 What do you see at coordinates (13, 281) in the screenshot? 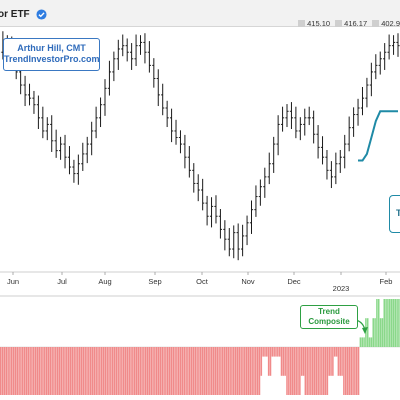
I see `x-tick-label: Jun` at bounding box center [13, 281].